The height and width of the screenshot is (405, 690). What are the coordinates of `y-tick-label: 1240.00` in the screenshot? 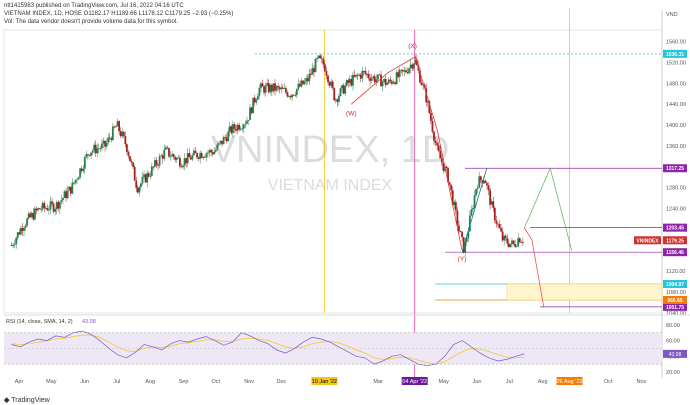 It's located at (676, 210).